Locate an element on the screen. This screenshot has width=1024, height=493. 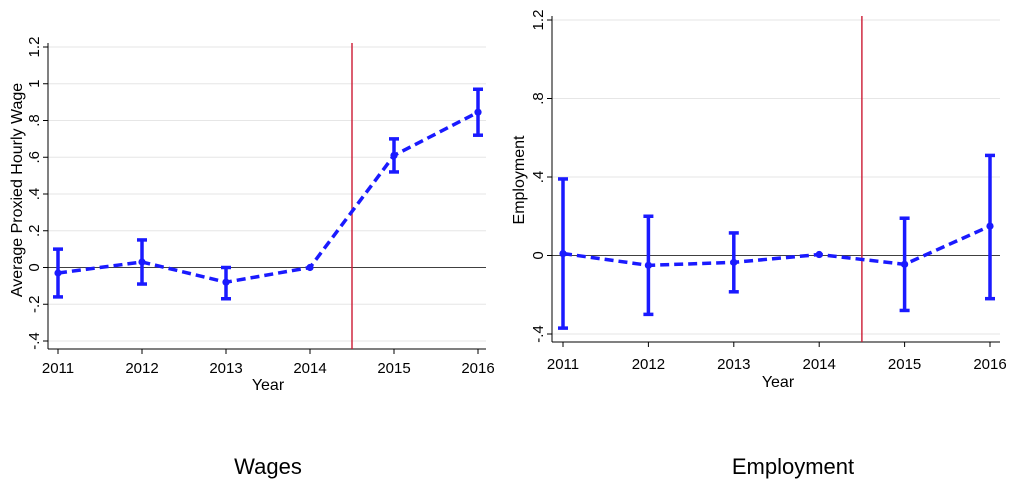
panel-caption: Employment is located at coordinates (793, 466).